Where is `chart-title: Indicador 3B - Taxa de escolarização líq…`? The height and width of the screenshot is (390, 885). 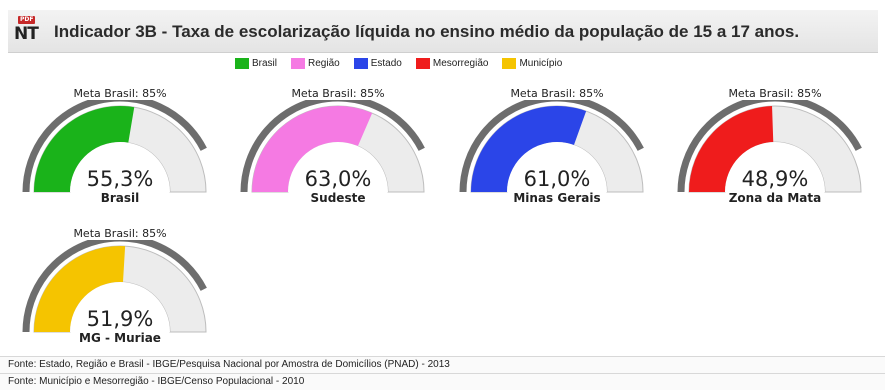 chart-title: Indicador 3B - Taxa de escolarização líq… is located at coordinates (427, 31).